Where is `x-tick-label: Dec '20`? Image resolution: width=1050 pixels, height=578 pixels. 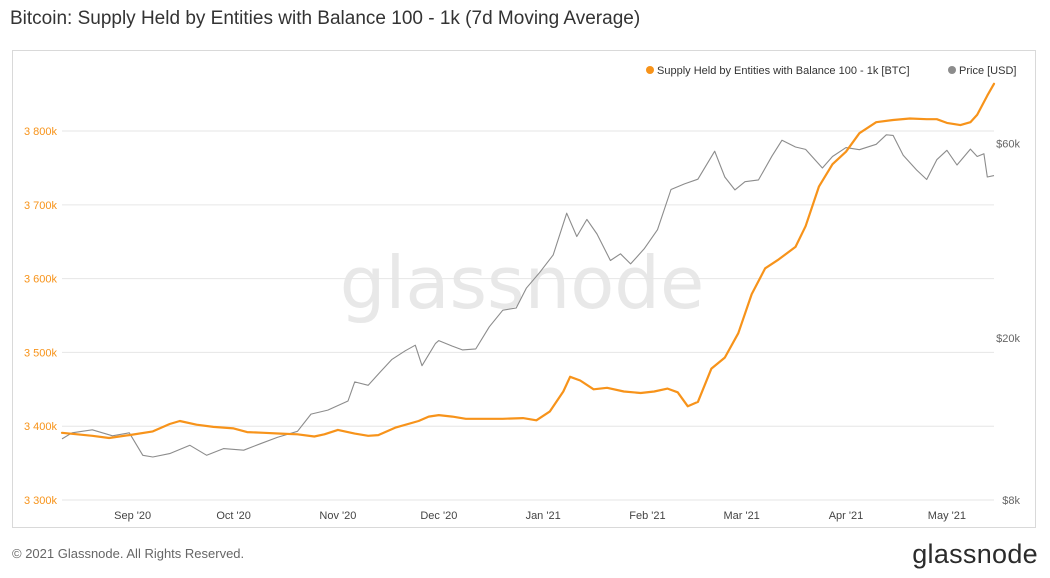
x-tick-label: Dec '20 is located at coordinates (438, 516).